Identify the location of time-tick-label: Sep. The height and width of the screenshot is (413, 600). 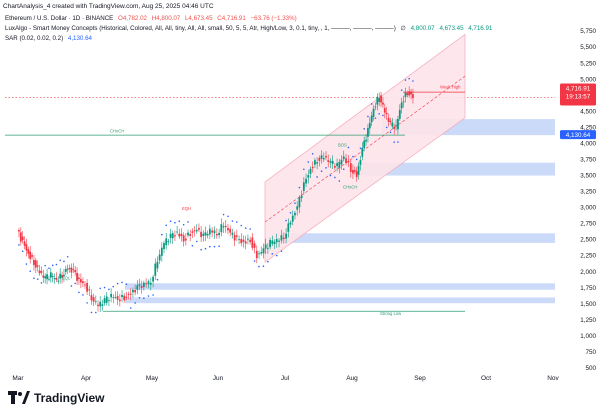
(420, 378).